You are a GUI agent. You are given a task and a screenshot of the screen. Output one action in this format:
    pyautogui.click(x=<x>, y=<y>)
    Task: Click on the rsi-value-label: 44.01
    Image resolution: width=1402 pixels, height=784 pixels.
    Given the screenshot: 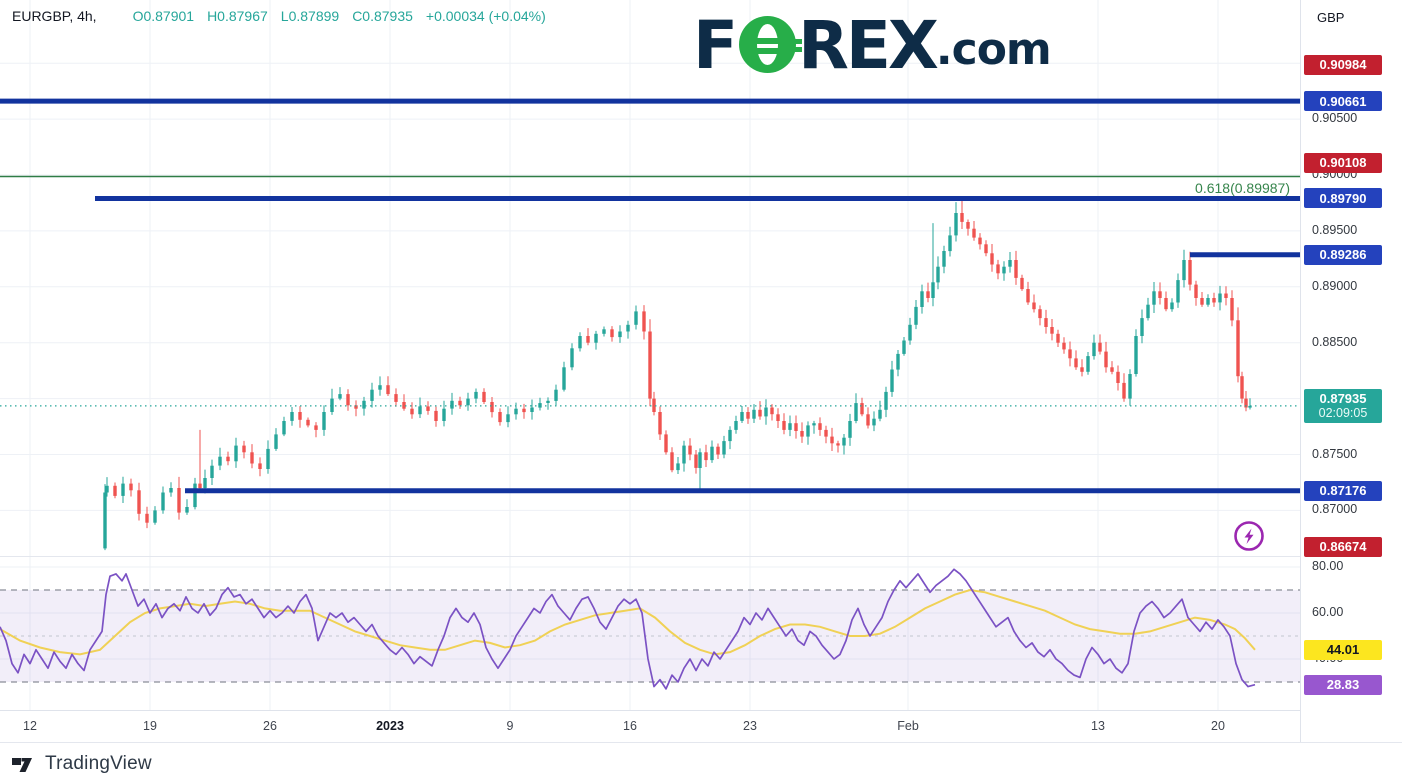 What is the action you would take?
    pyautogui.click(x=1343, y=649)
    